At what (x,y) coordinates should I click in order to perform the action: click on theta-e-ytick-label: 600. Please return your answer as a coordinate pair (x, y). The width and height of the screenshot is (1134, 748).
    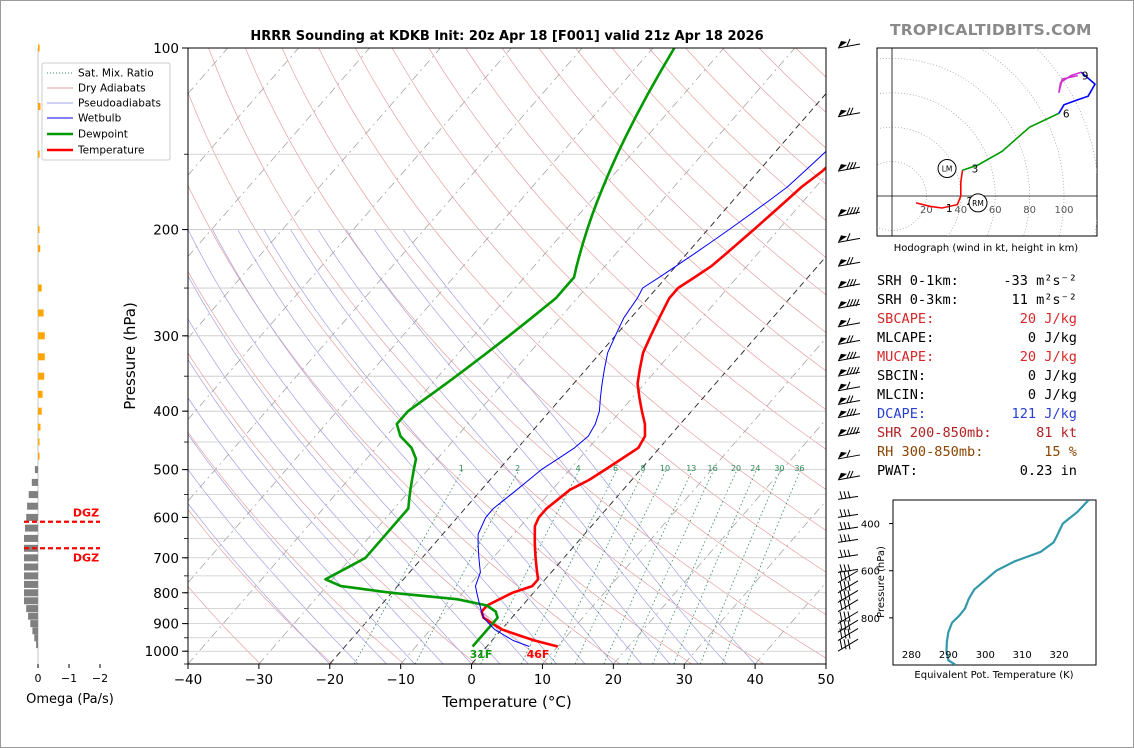
    Looking at the image, I should click on (870, 572).